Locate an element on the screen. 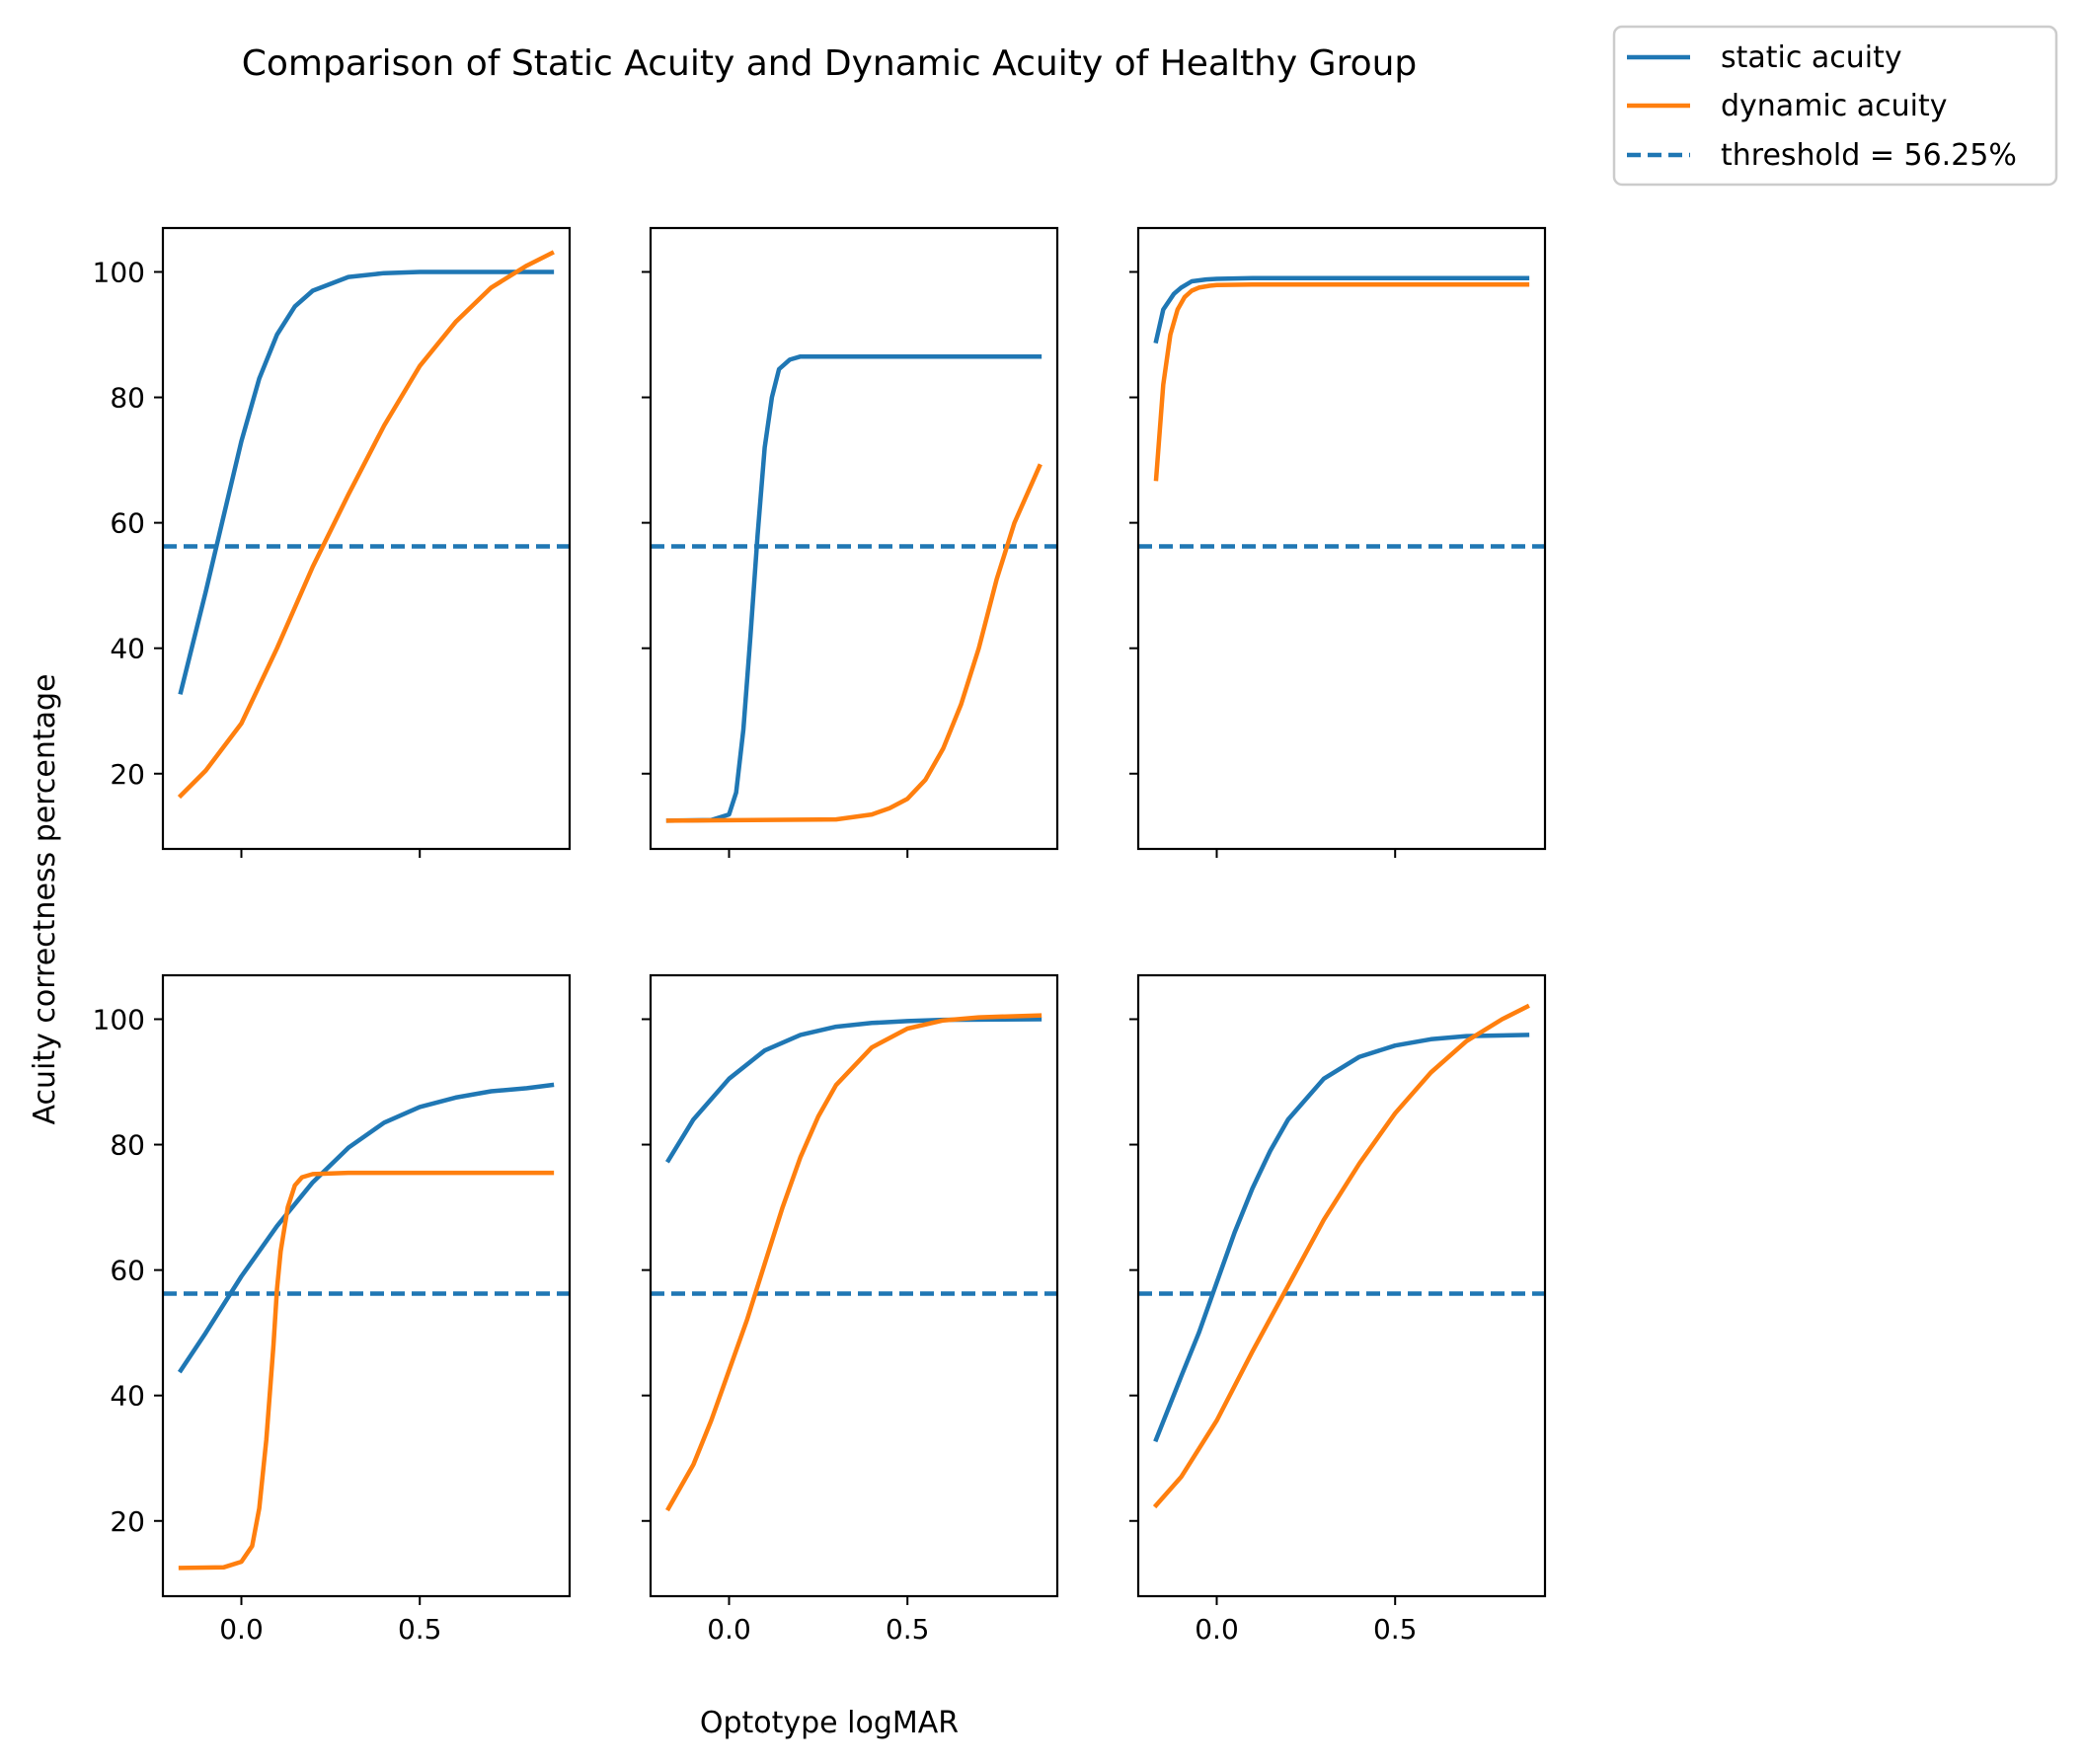 The height and width of the screenshot is (1764, 2084). legend-label-static: static acuity is located at coordinates (1811, 57).